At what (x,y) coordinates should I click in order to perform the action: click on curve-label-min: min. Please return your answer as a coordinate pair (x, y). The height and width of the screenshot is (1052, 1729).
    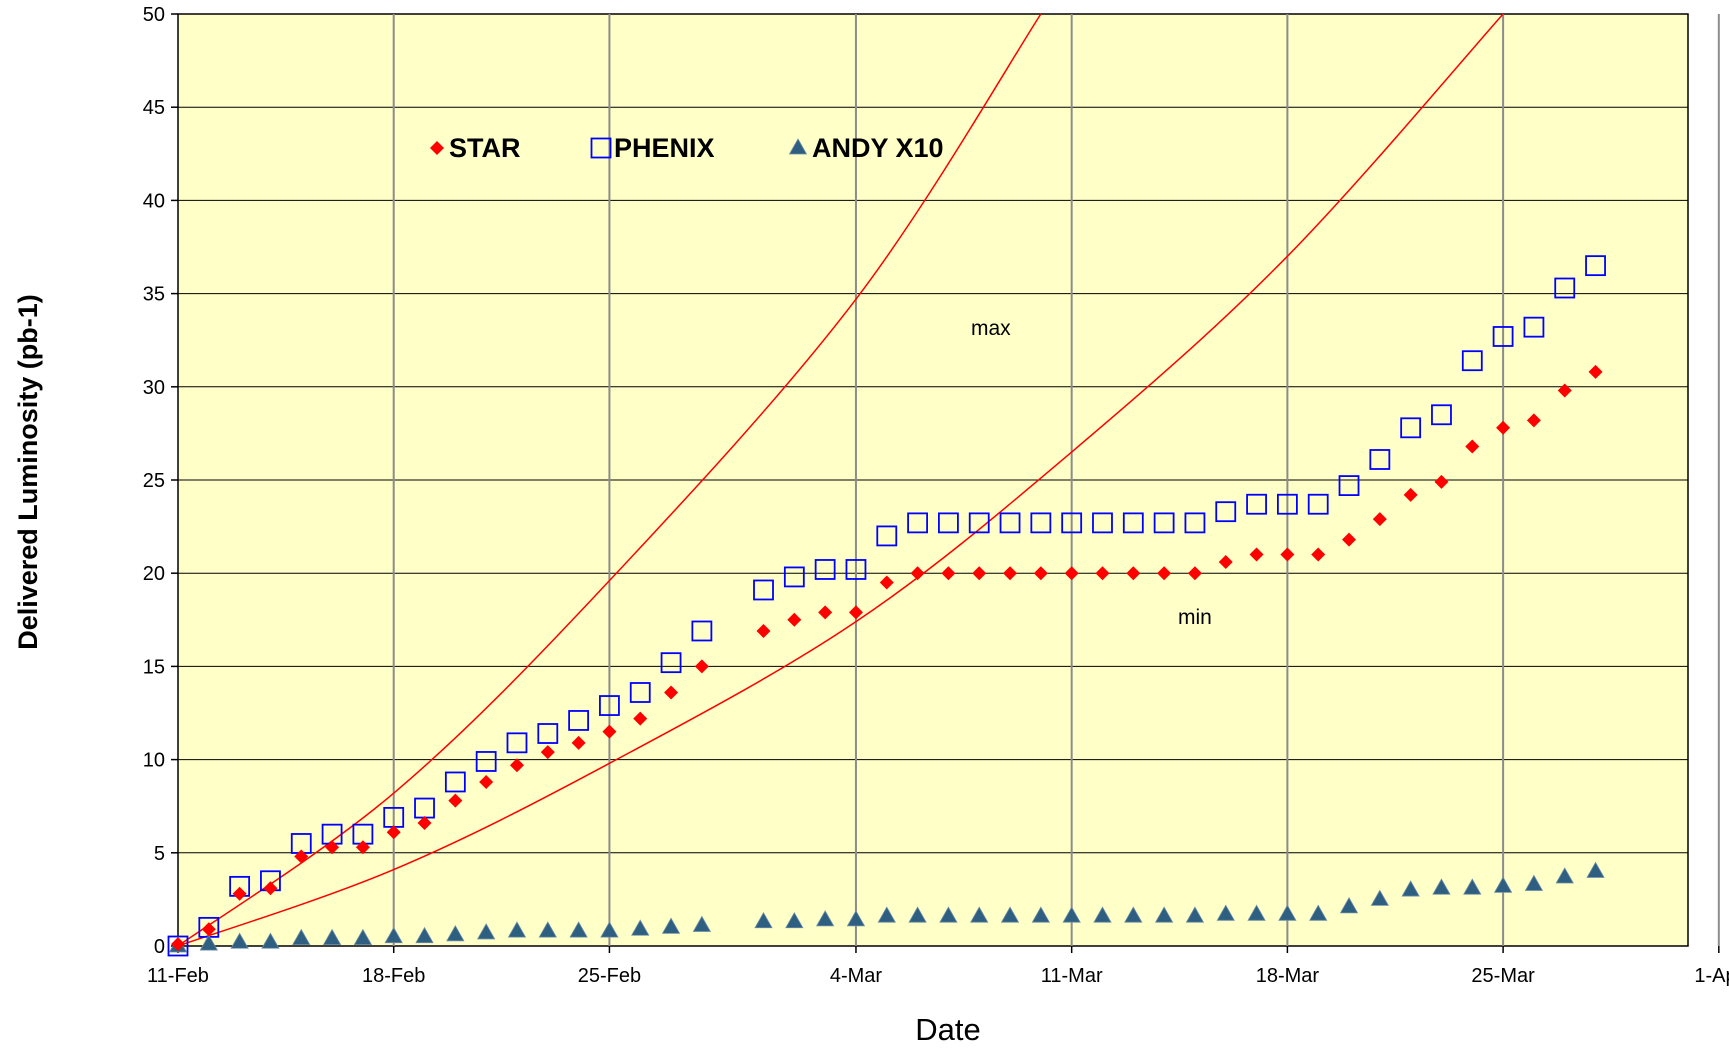
    Looking at the image, I should click on (1195, 617).